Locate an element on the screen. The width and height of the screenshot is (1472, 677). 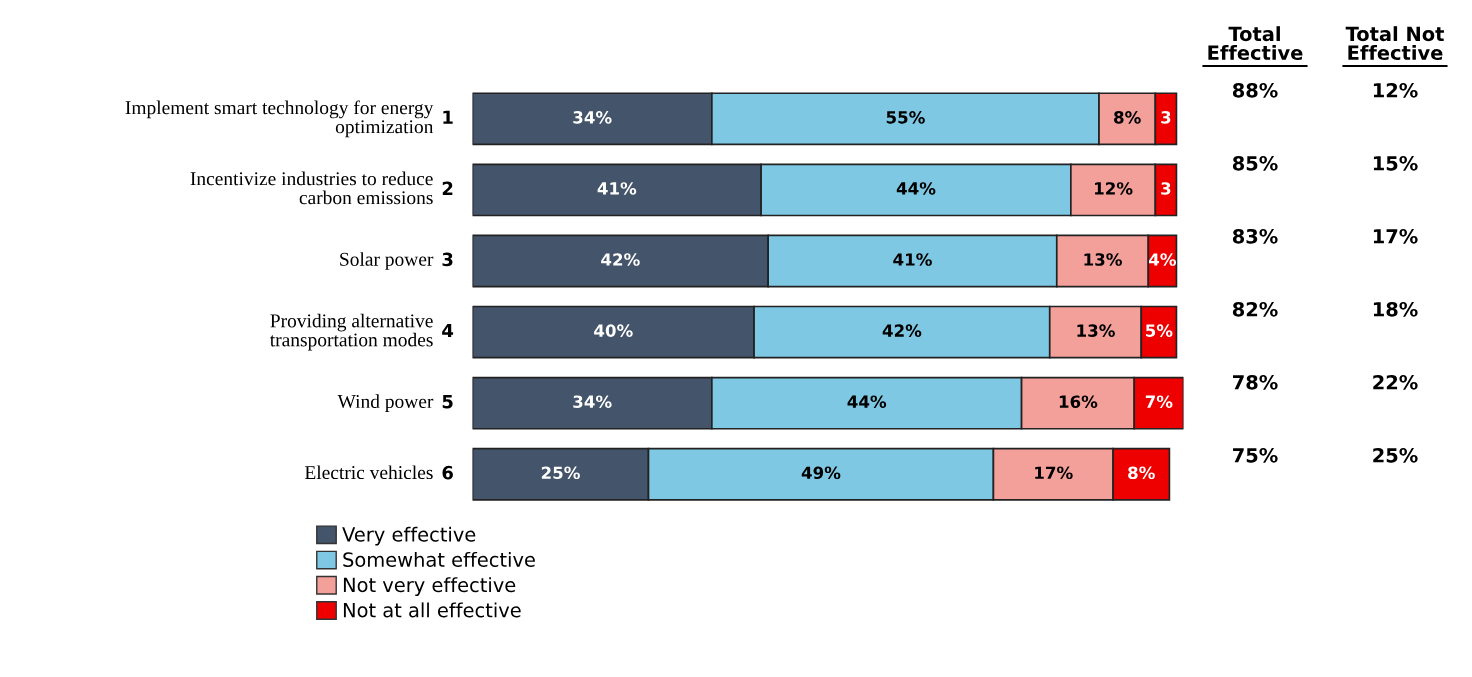
text: 2 is located at coordinates (447, 188).